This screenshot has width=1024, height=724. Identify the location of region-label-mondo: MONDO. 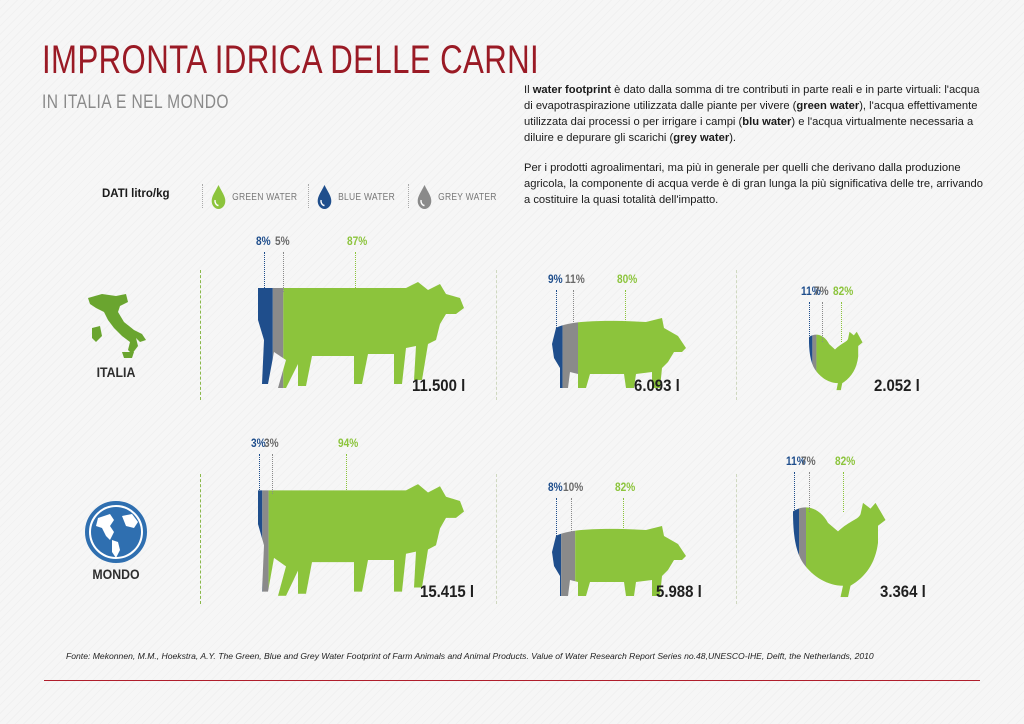
(116, 574).